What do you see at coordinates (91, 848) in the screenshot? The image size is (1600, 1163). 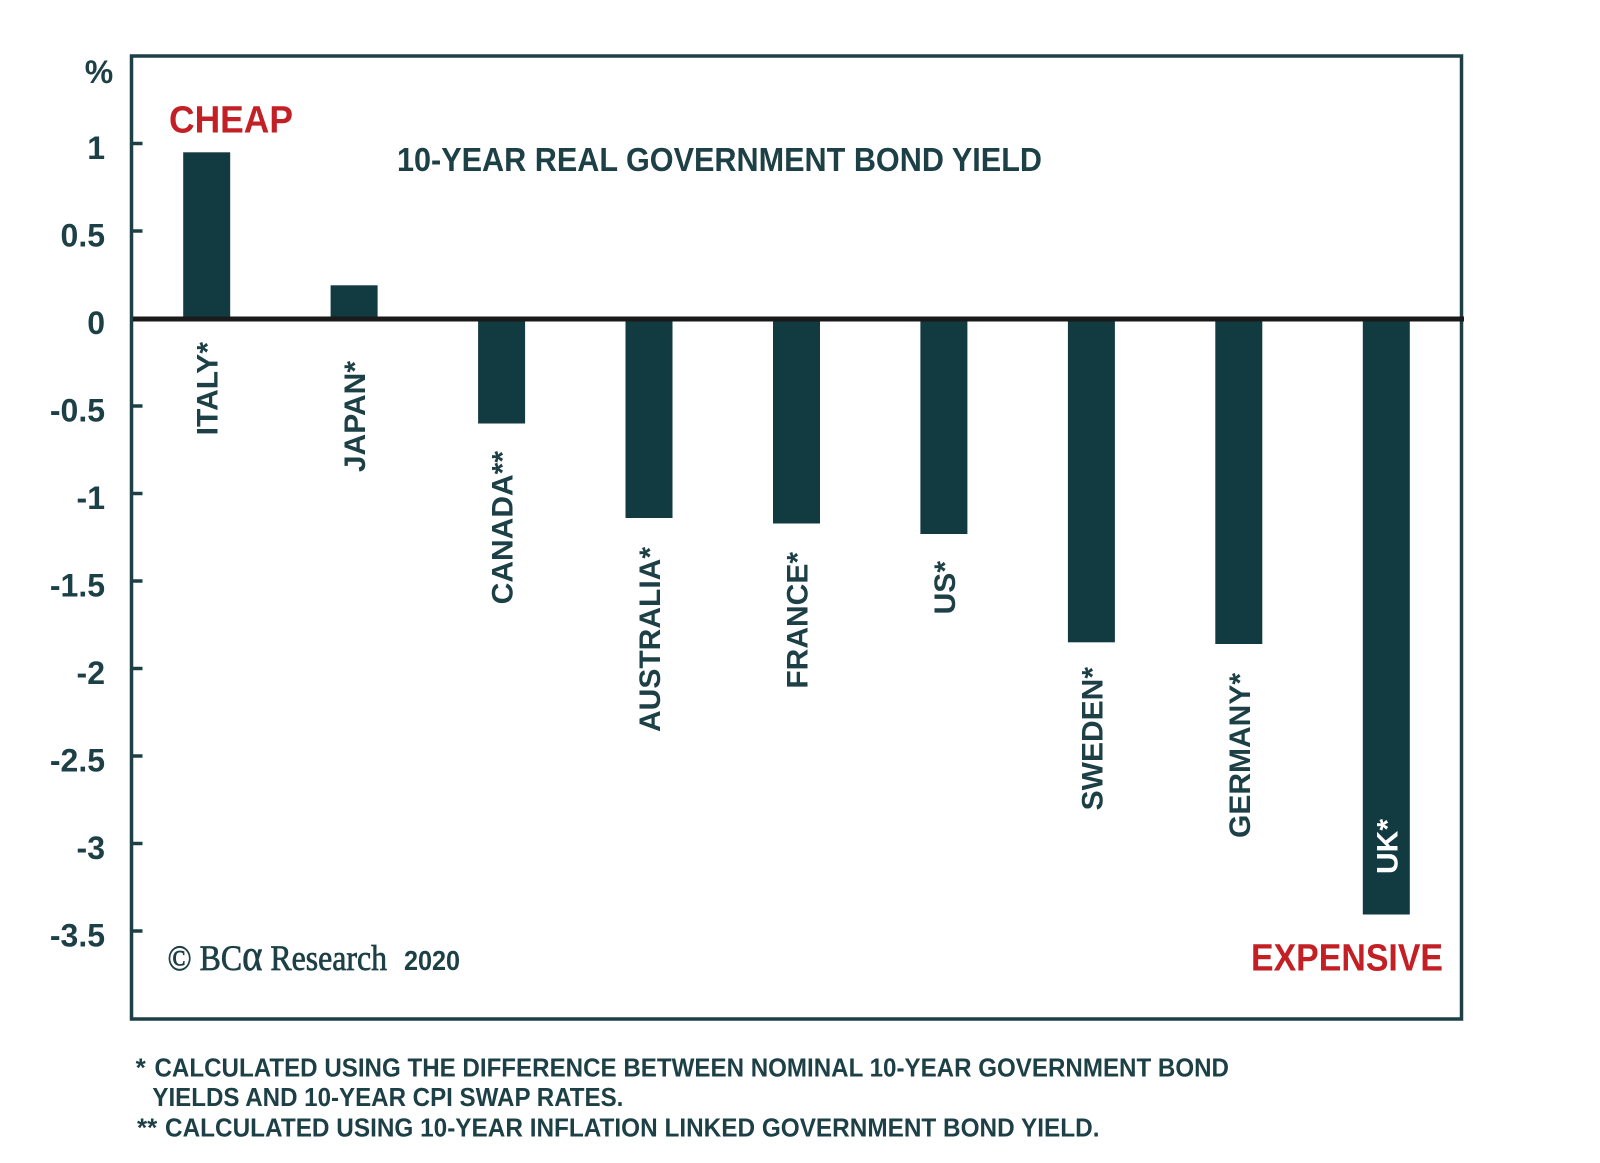 I see `svg-text: -3` at bounding box center [91, 848].